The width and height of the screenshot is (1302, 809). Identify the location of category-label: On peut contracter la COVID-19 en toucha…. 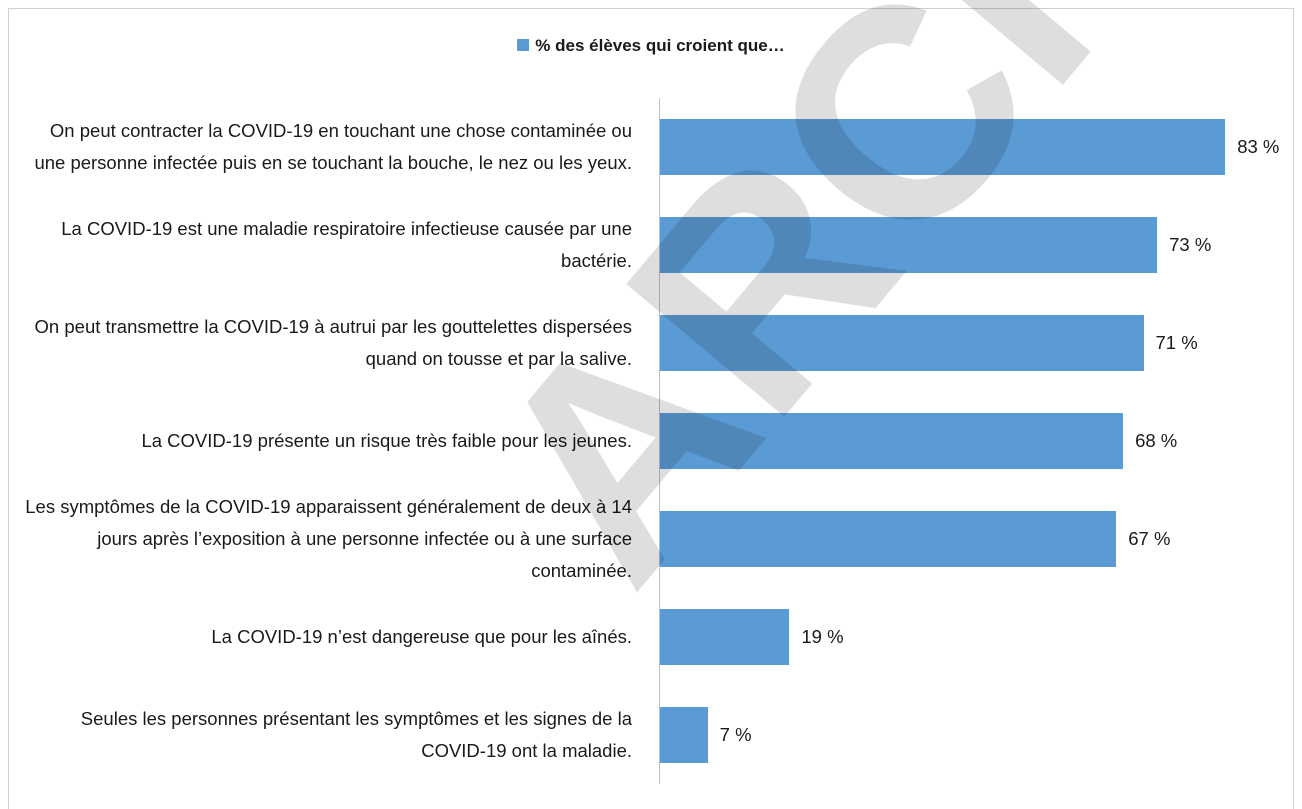
(333, 146).